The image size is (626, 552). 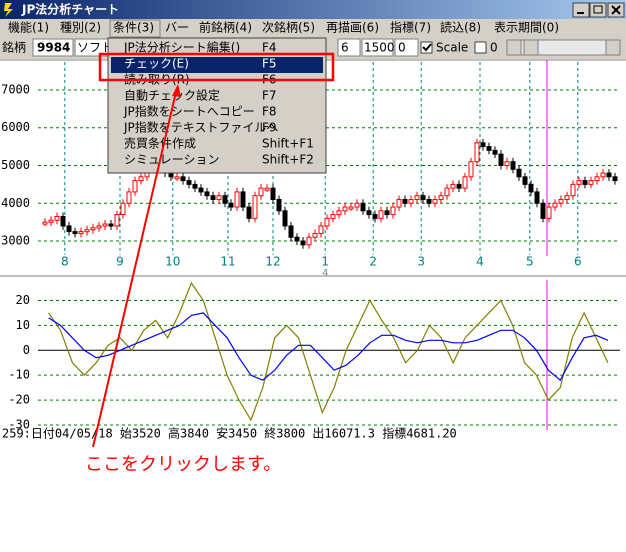 I want to click on x-tick-label: 6, so click(x=578, y=262).